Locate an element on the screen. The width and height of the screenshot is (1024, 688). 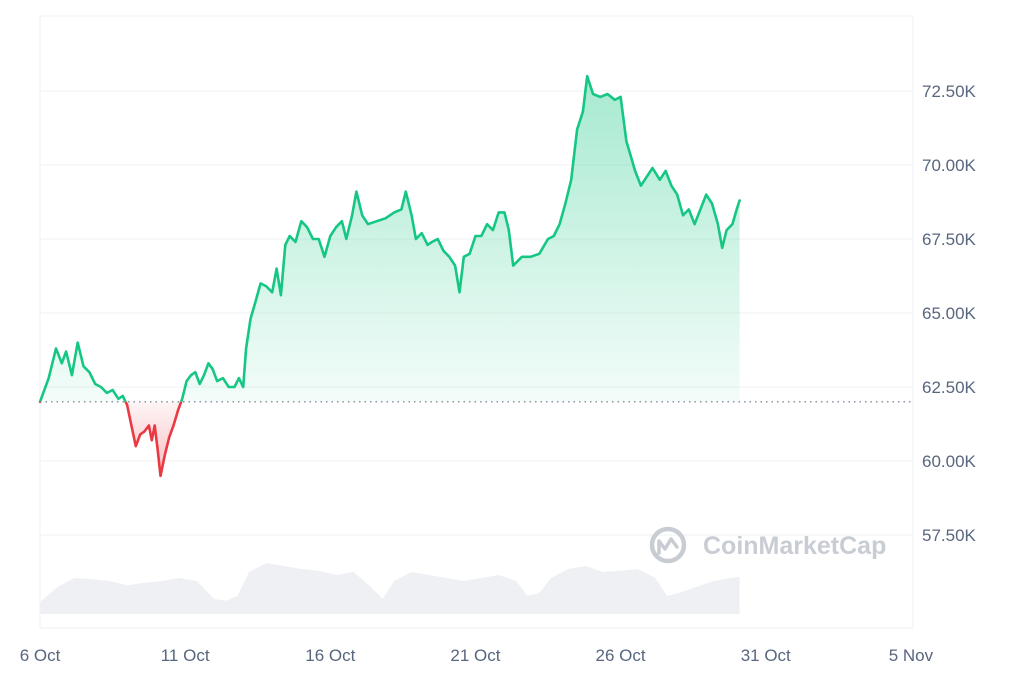
x-axis: 6 Oct 11 Oct 16 Oct 21 Oct 26 Oct 31 Oct 5 Nov is located at coordinates (477, 655).